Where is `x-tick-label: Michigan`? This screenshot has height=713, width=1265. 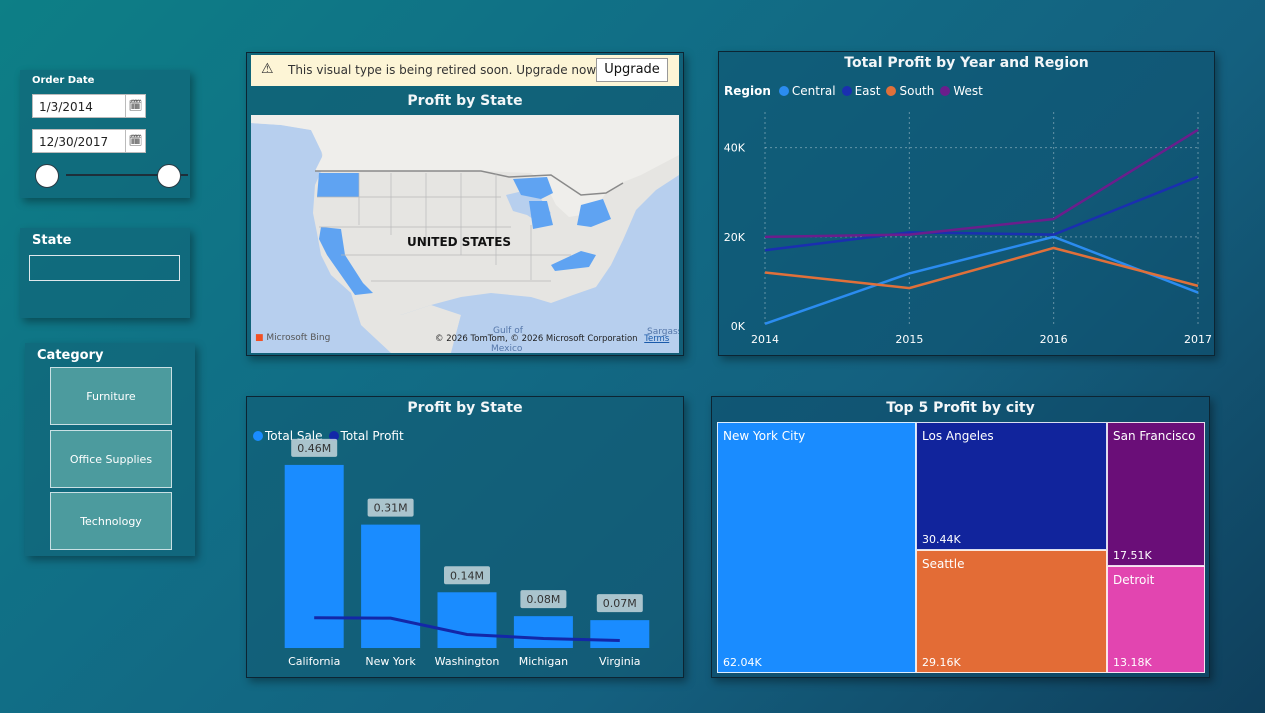 x-tick-label: Michigan is located at coordinates (543, 661).